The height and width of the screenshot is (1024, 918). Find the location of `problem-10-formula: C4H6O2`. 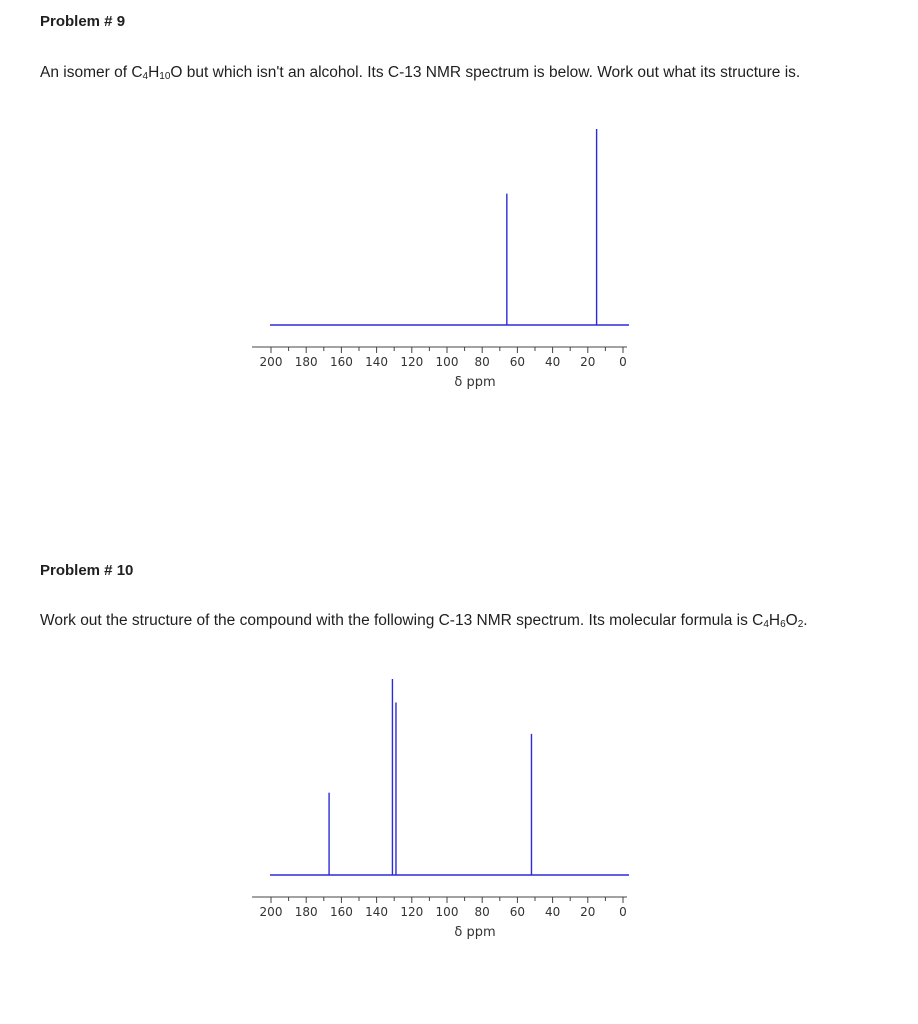

problem-10-formula: C4H6O2 is located at coordinates (778, 621).